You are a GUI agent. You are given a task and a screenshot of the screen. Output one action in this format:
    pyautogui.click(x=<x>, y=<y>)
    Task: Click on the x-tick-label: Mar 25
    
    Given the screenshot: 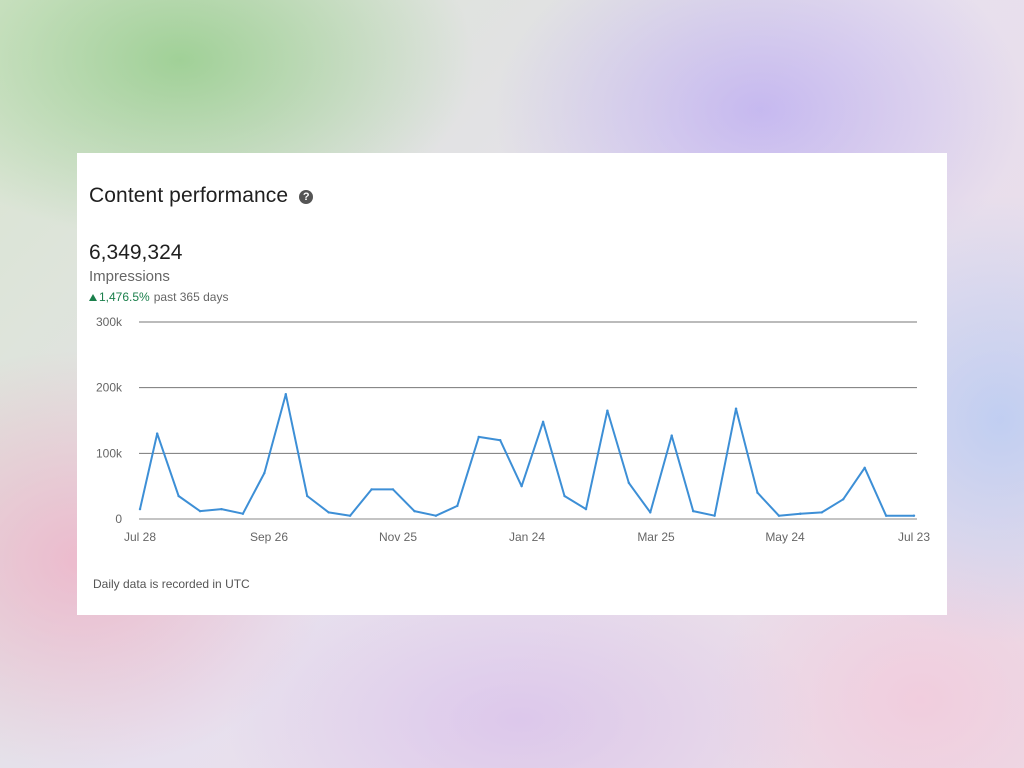 What is the action you would take?
    pyautogui.click(x=656, y=537)
    